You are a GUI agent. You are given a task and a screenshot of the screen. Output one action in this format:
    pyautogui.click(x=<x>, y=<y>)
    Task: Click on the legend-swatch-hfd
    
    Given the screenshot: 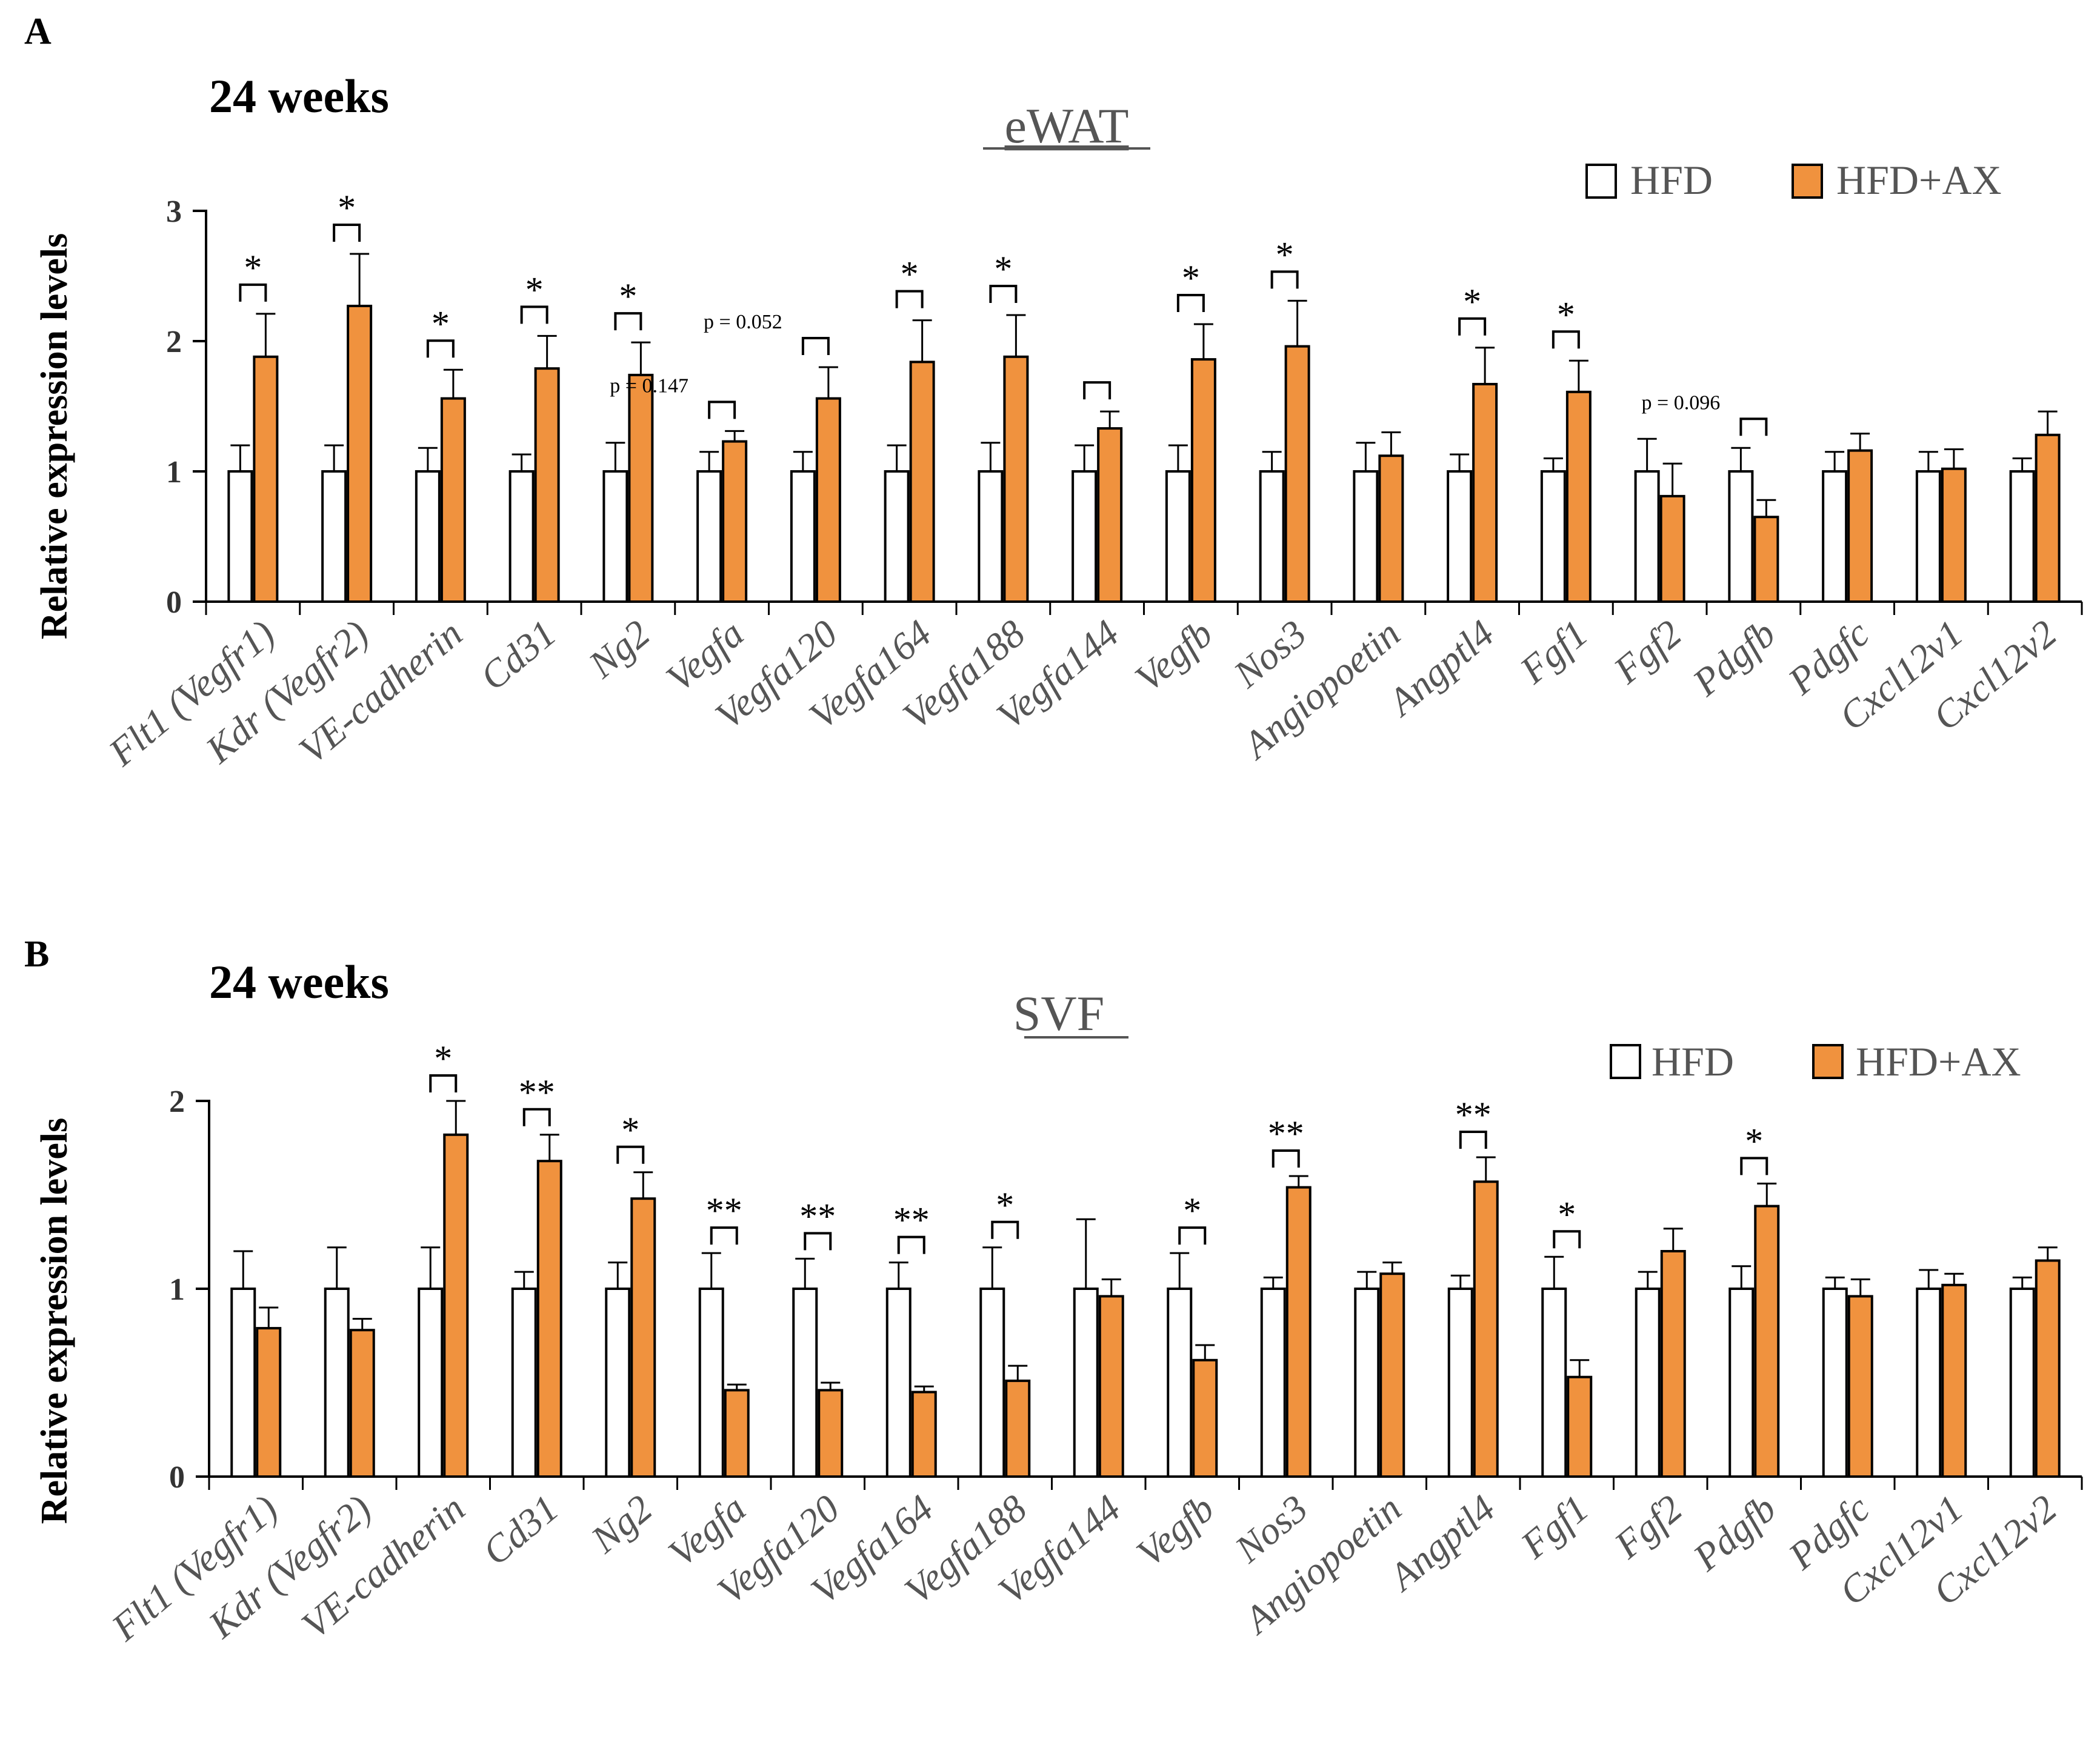 What is the action you would take?
    pyautogui.click(x=1601, y=182)
    